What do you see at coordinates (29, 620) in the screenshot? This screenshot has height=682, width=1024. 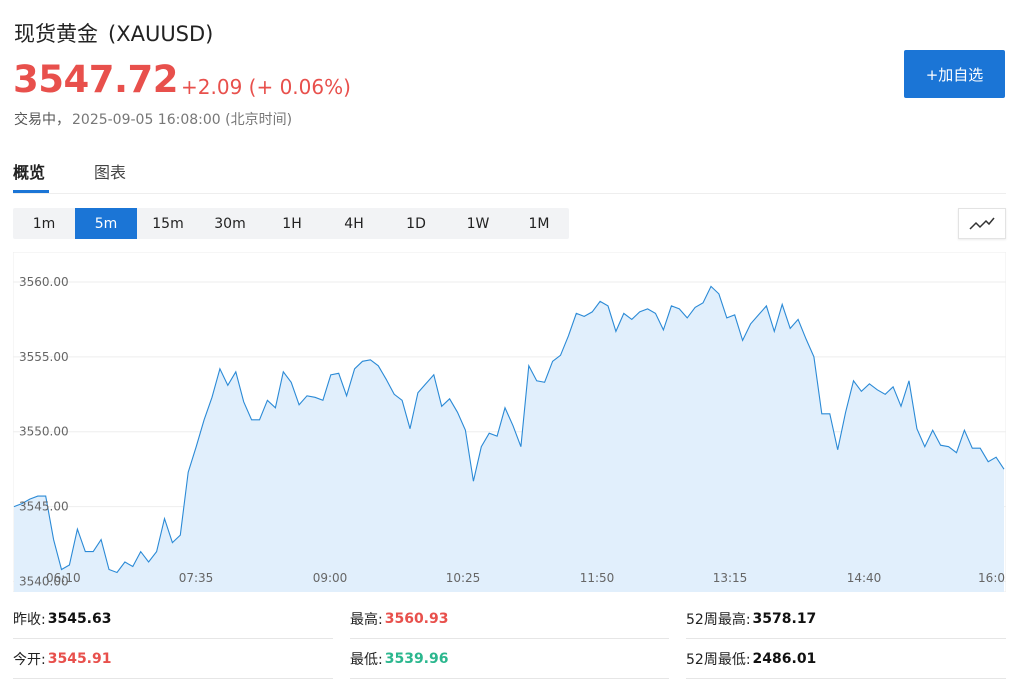 I see `prev-close-label: 昨收:` at bounding box center [29, 620].